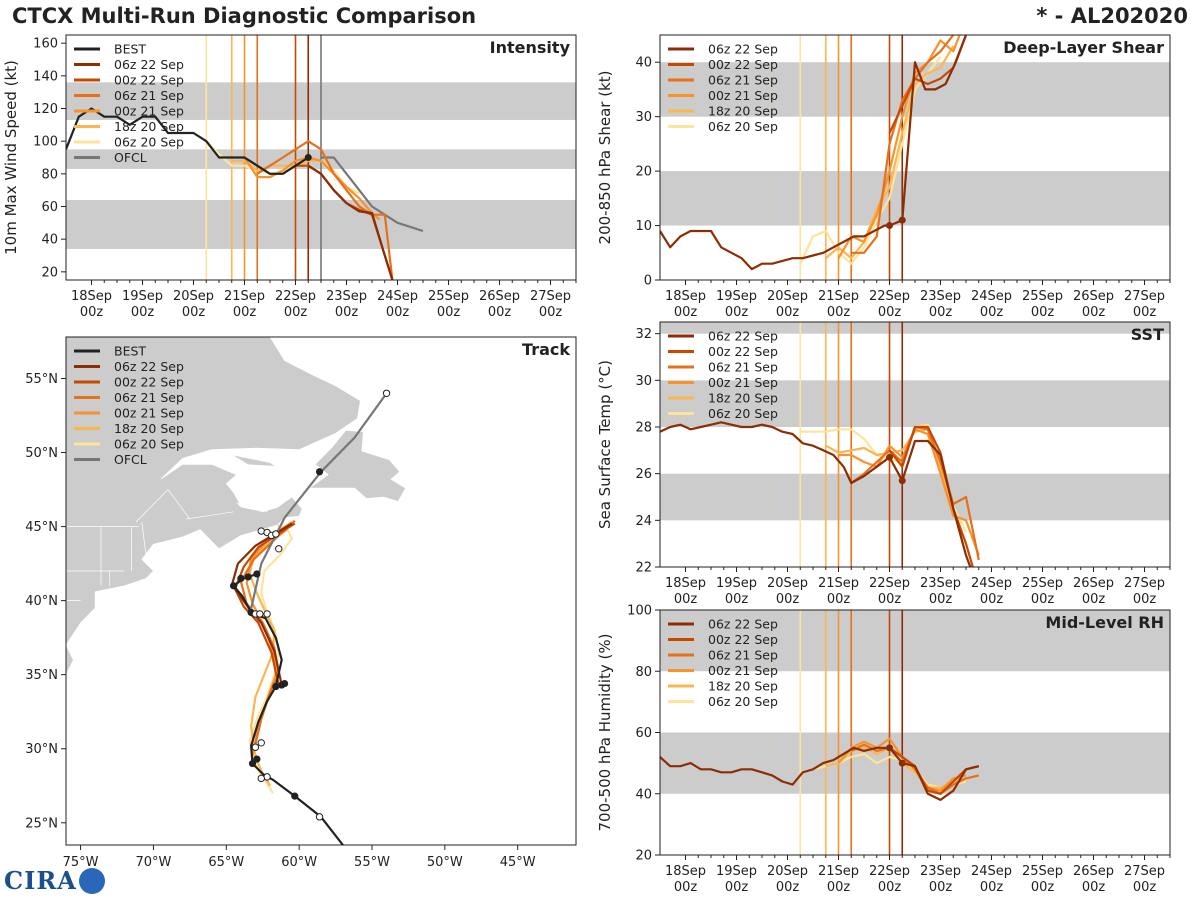 This screenshot has height=900, width=1200. I want to click on y-tick-label: 60, so click(643, 733).